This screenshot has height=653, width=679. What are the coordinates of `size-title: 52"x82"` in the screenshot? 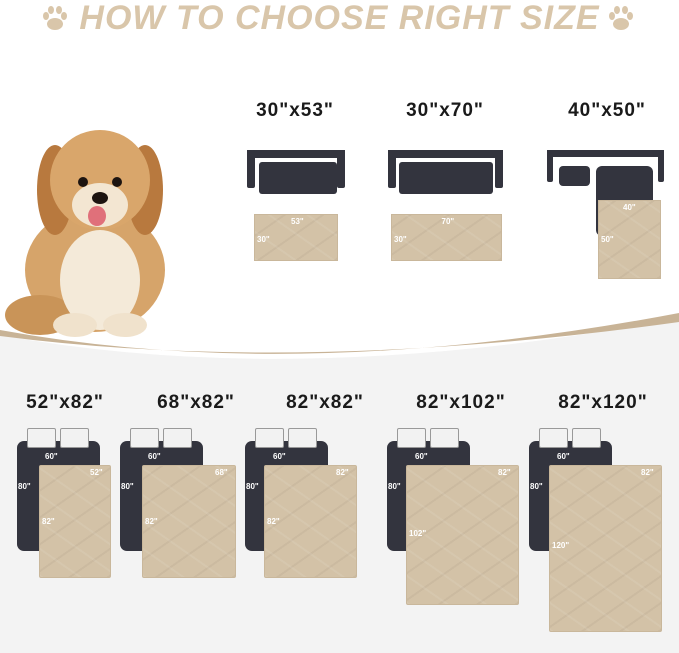 It's located at (65, 402).